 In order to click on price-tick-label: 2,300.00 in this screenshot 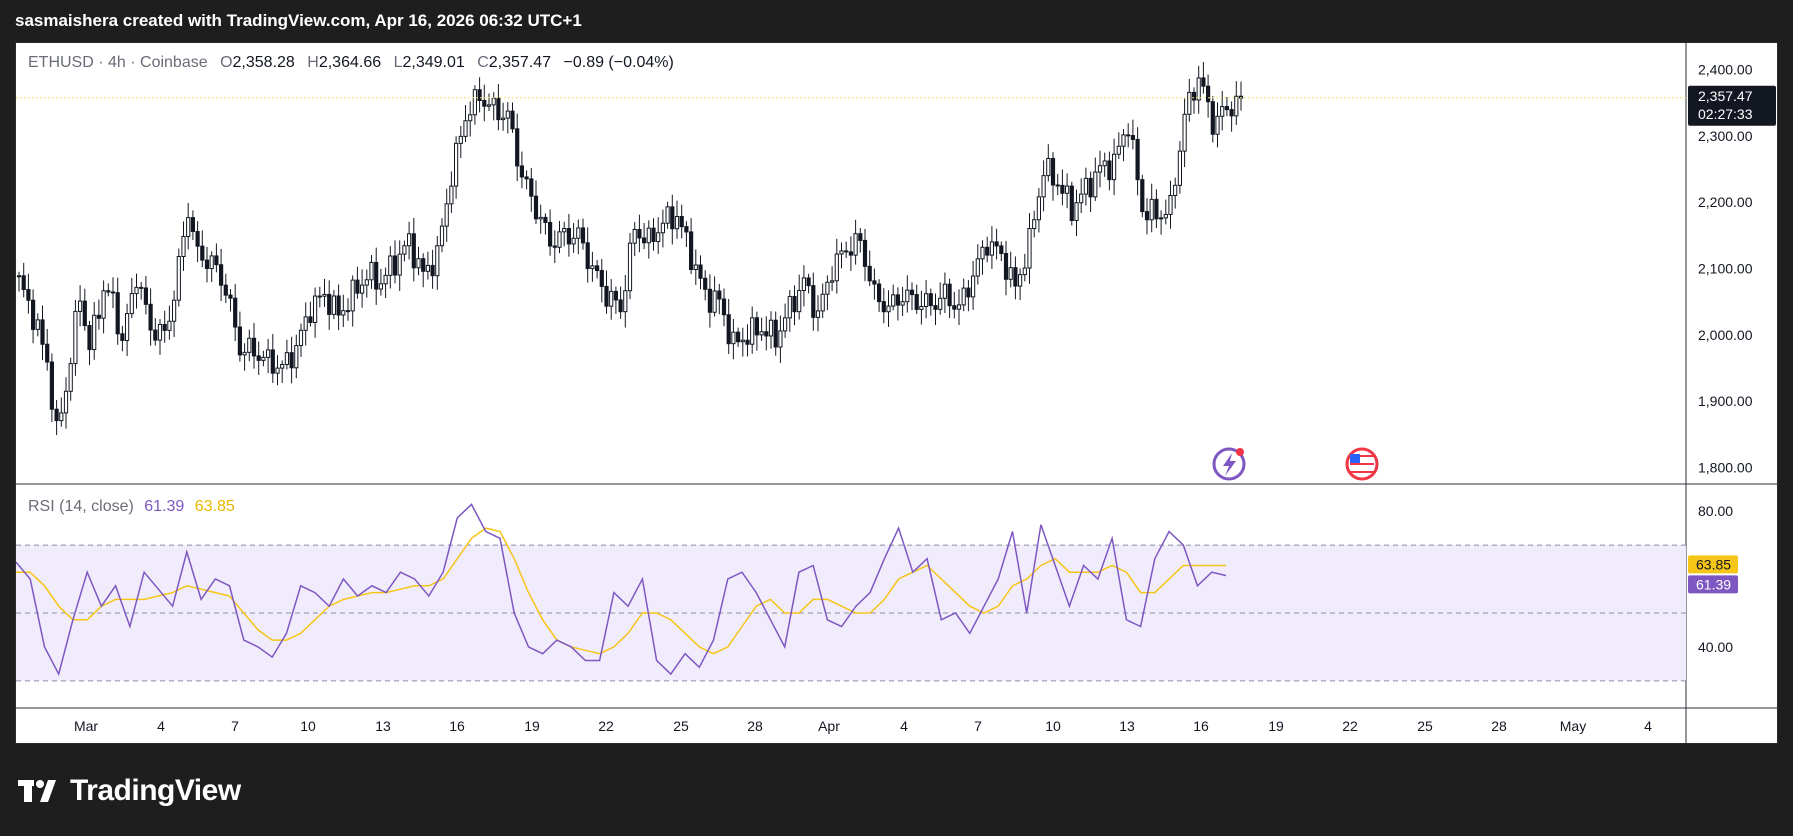, I will do `click(1725, 136)`.